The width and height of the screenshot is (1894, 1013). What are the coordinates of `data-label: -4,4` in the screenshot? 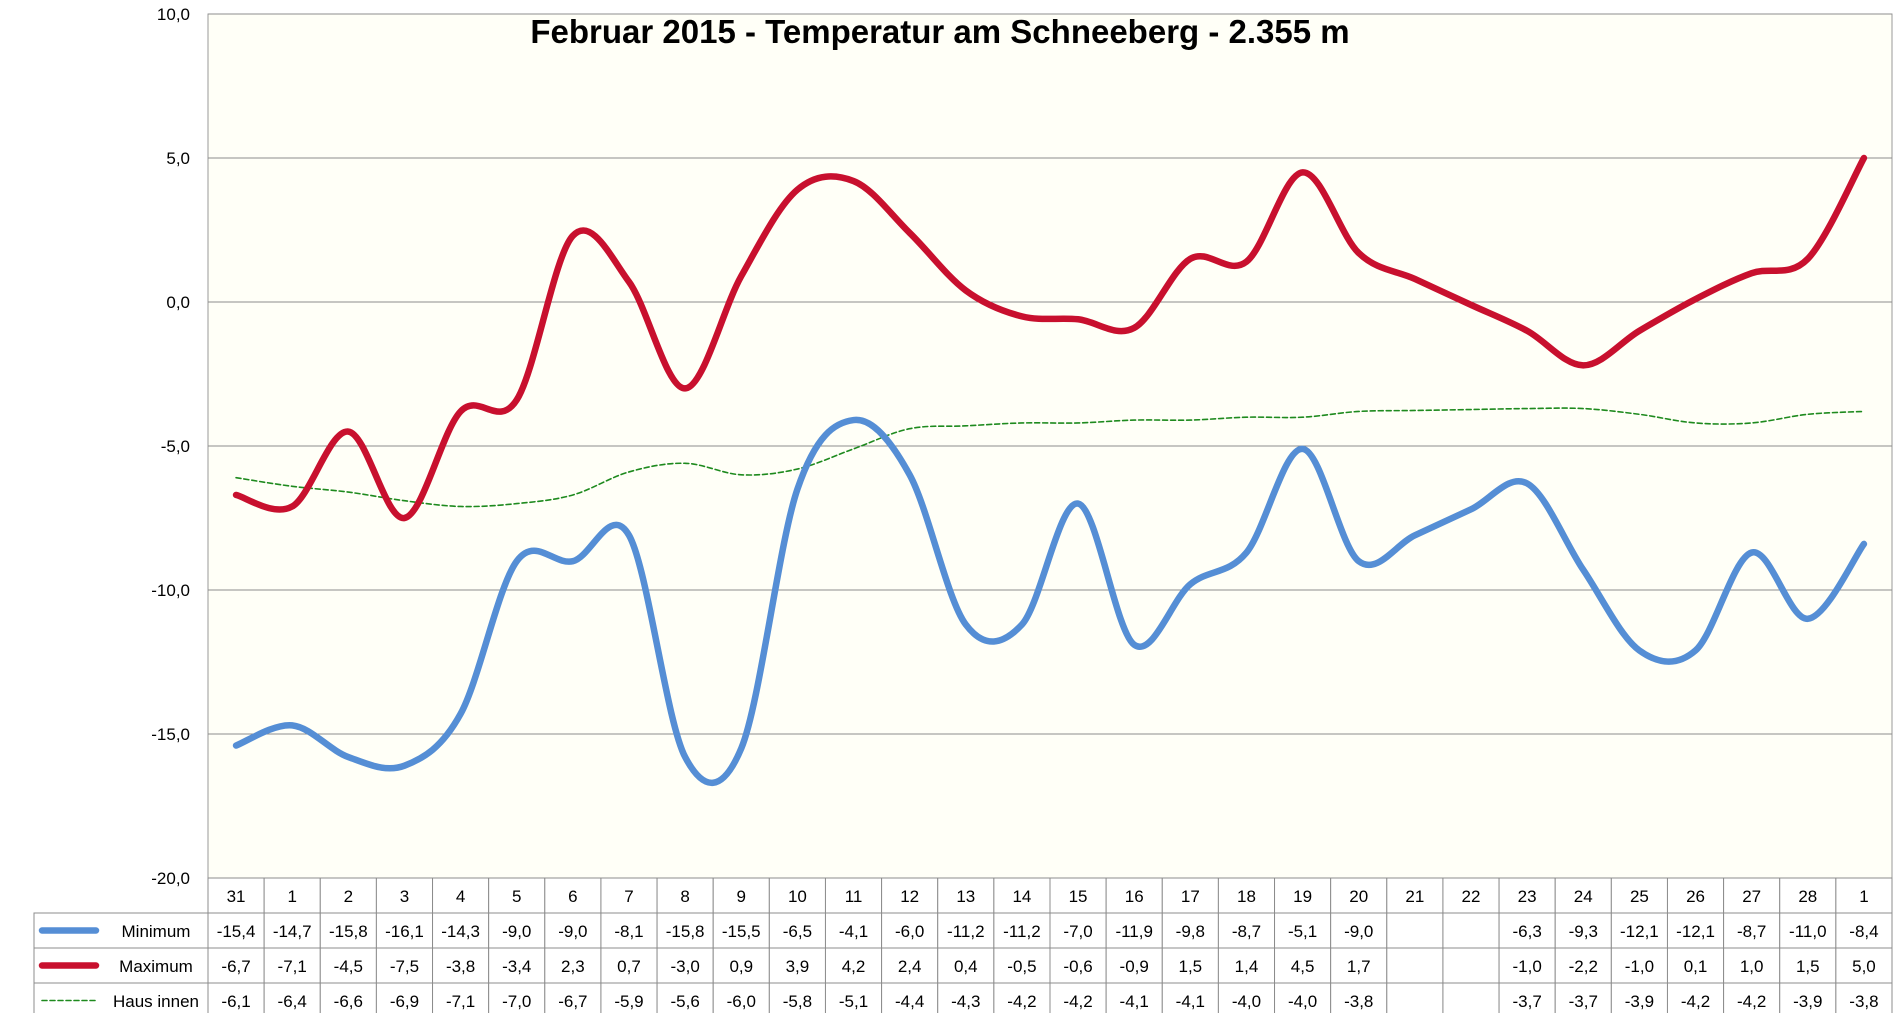 It's located at (909, 1001).